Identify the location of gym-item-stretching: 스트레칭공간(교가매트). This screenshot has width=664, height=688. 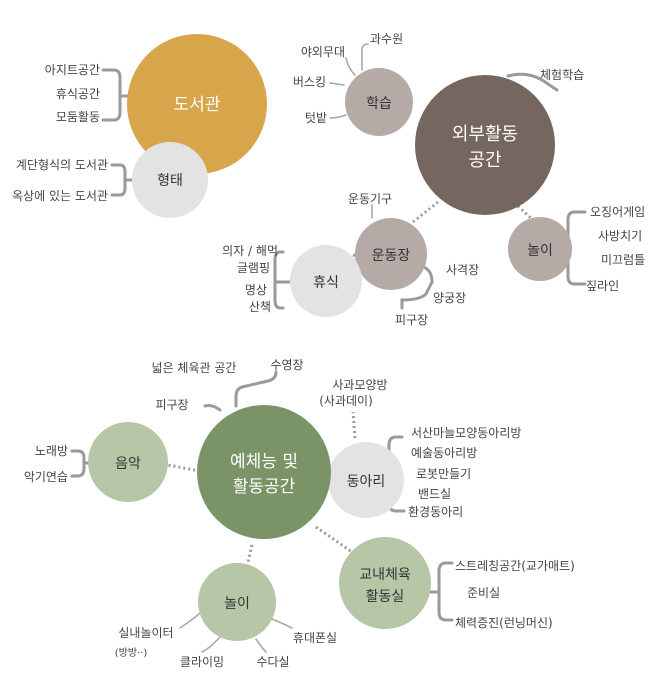
(515, 566).